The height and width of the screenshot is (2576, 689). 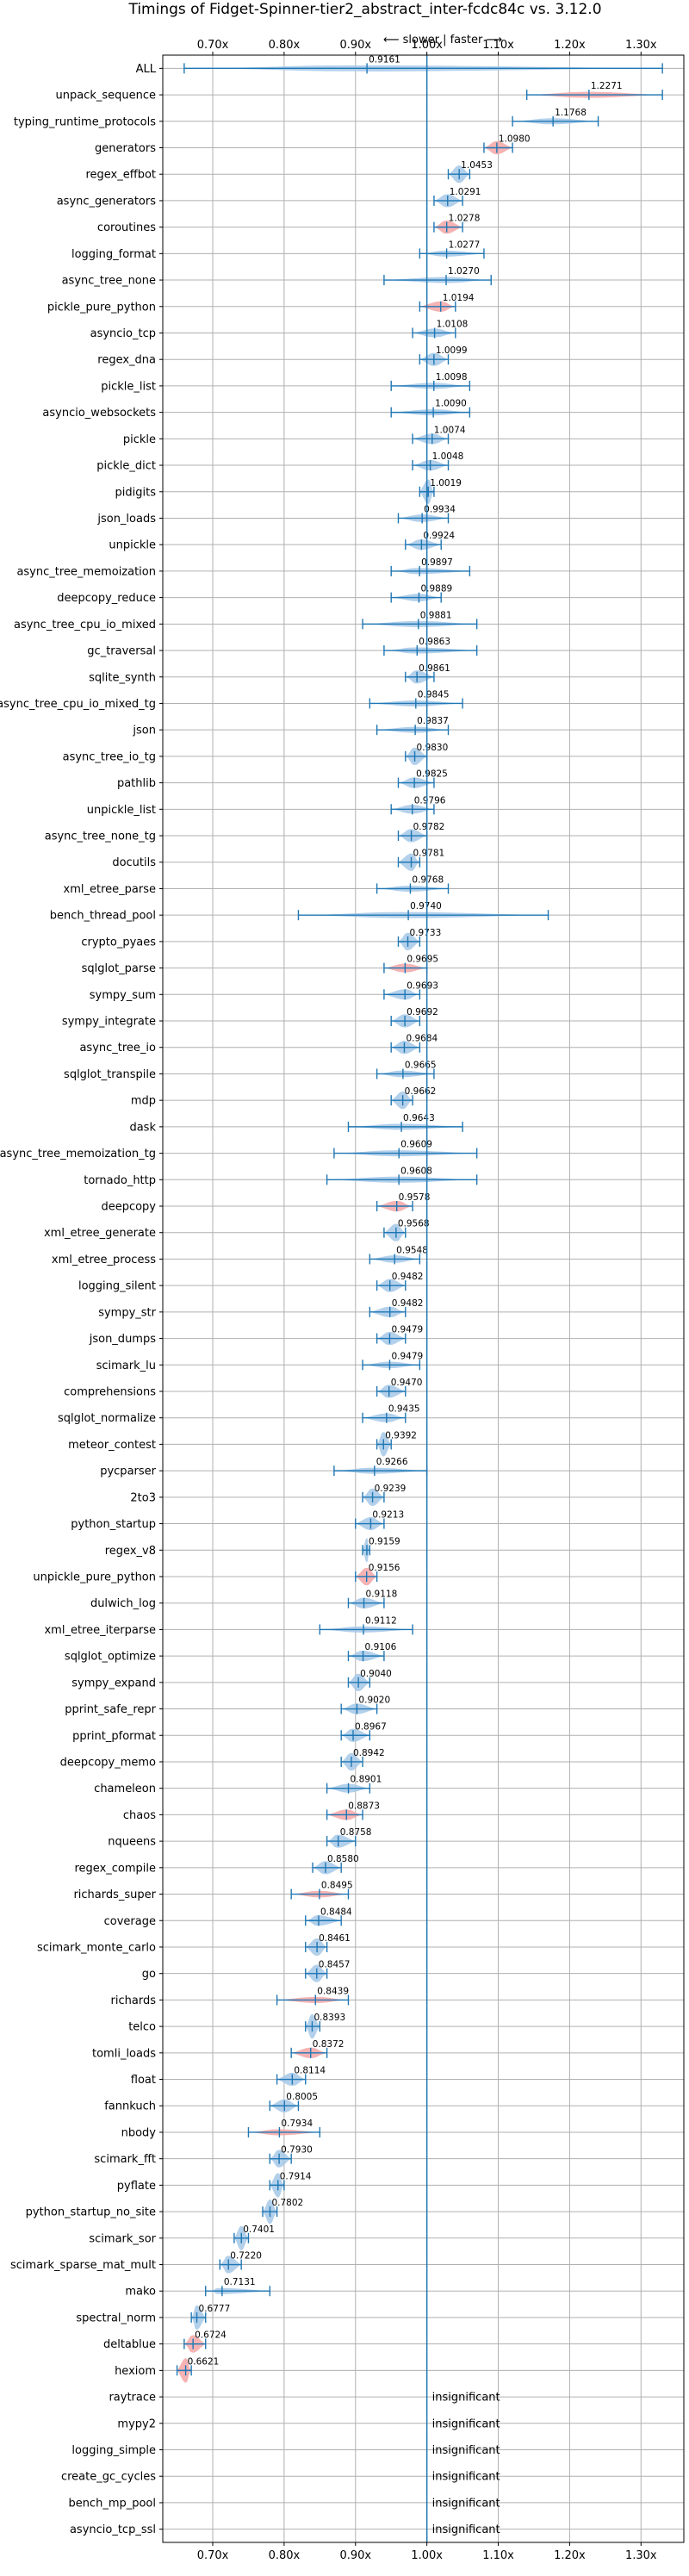 What do you see at coordinates (641, 2556) in the screenshot?
I see `x-tick-label-bottom: 1.30x` at bounding box center [641, 2556].